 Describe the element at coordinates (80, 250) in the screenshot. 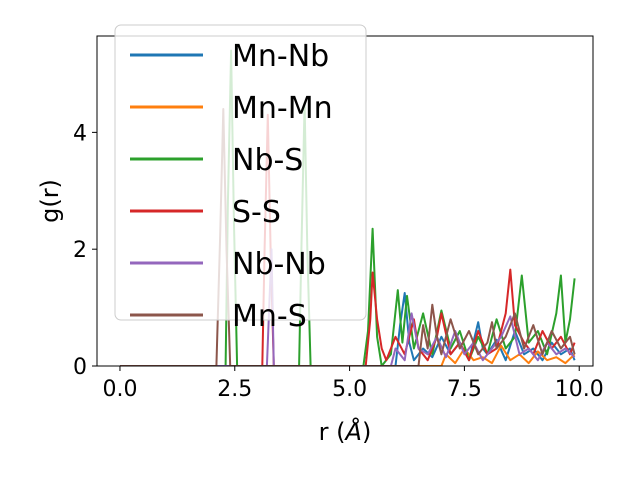

I see `y-tick-label: 2` at that location.